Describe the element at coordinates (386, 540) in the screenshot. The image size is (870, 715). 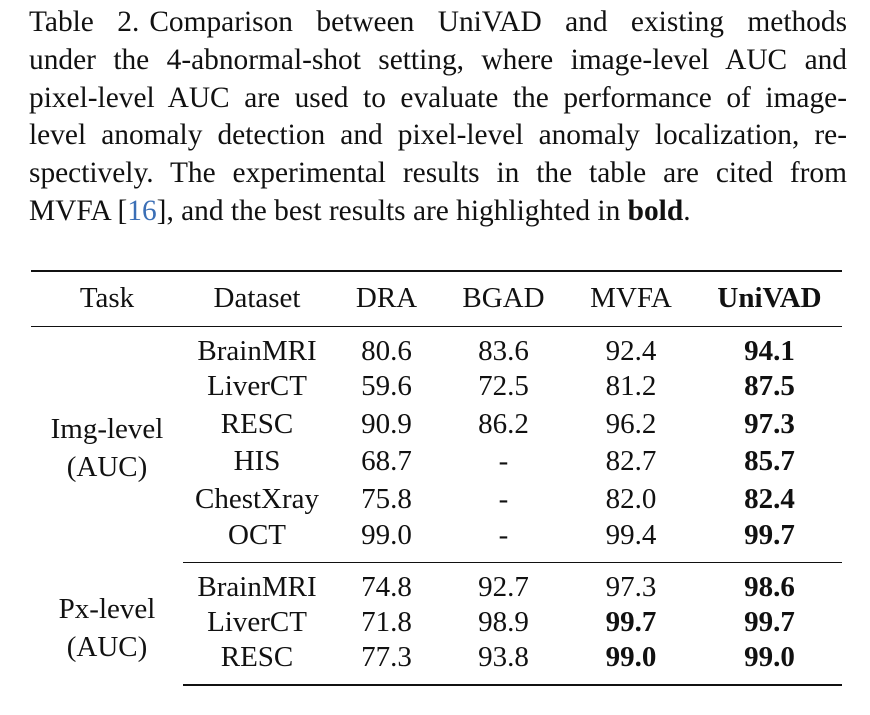
I see `dra-cell: 99.0` at that location.